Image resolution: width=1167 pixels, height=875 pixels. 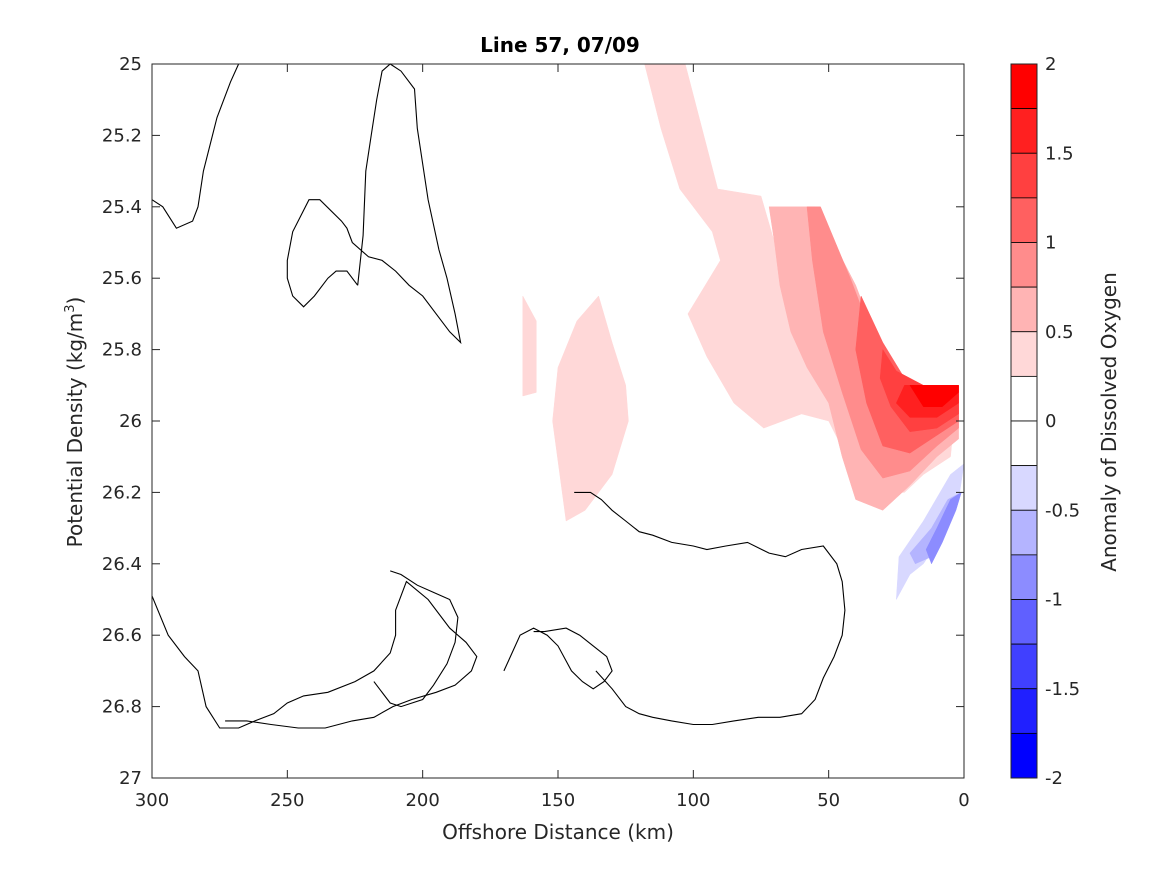 I want to click on y-tick-label: 26.6, so click(x=122, y=635).